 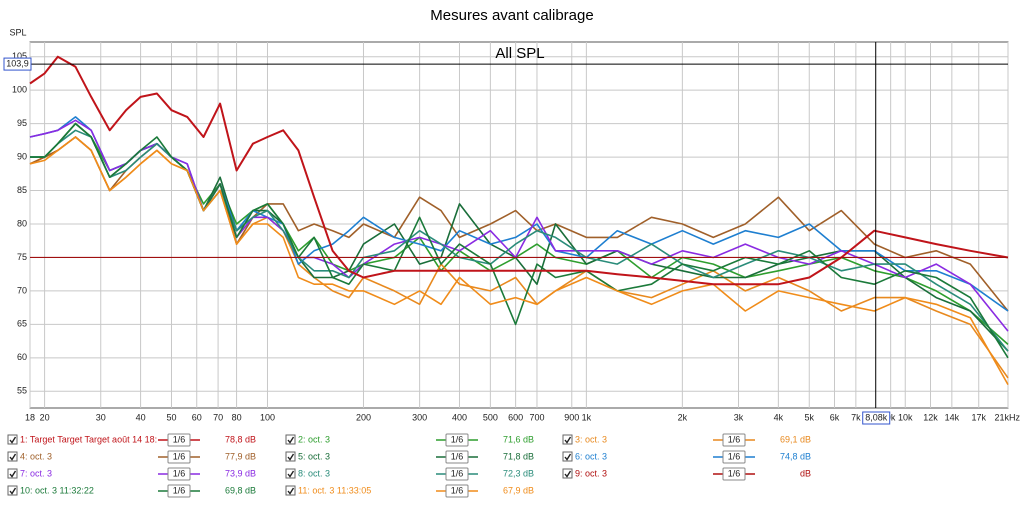 I want to click on legend-name: 9: oct. 3, so click(x=591, y=473).